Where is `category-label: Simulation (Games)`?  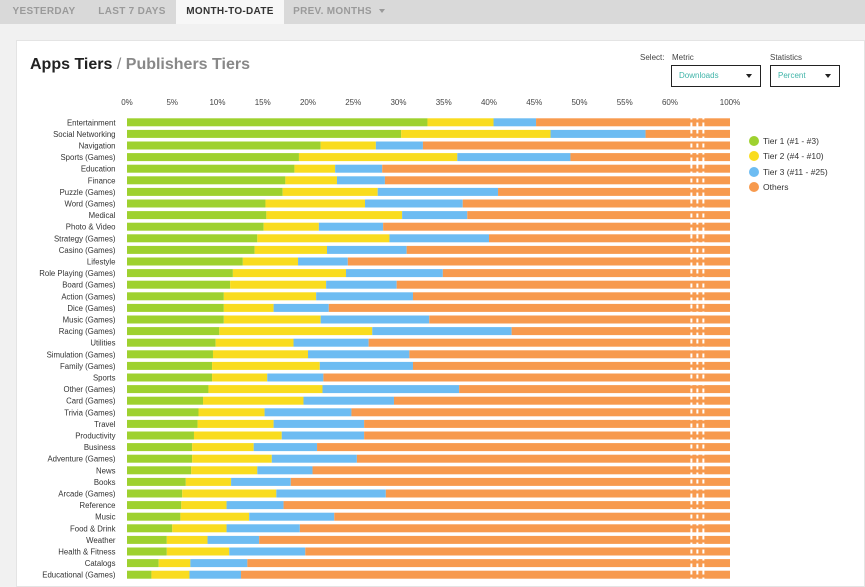 category-label: Simulation (Games) is located at coordinates (81, 354).